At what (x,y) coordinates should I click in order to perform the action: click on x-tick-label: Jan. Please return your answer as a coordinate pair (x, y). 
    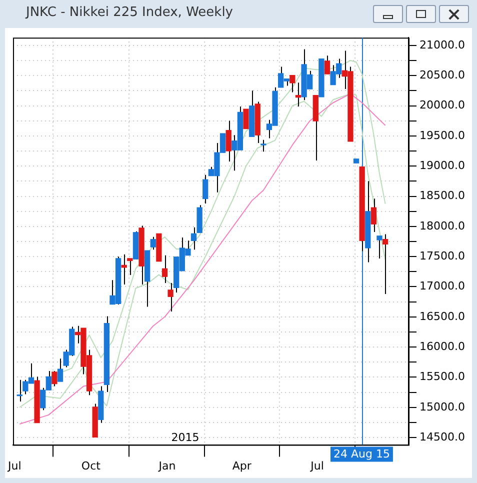
    Looking at the image, I should click on (167, 465).